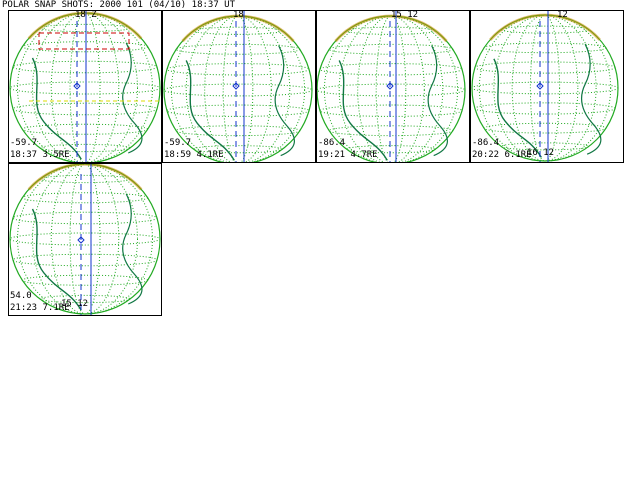 This screenshot has width=640, height=480. I want to click on clock-label: 12, so click(562, 15).